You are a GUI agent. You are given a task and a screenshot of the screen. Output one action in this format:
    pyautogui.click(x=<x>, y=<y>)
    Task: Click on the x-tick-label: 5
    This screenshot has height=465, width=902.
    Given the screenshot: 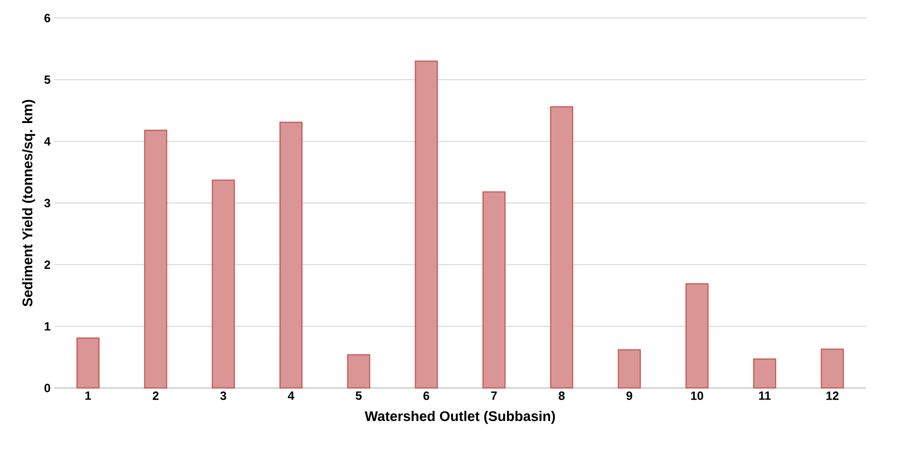 What is the action you would take?
    pyautogui.click(x=359, y=396)
    